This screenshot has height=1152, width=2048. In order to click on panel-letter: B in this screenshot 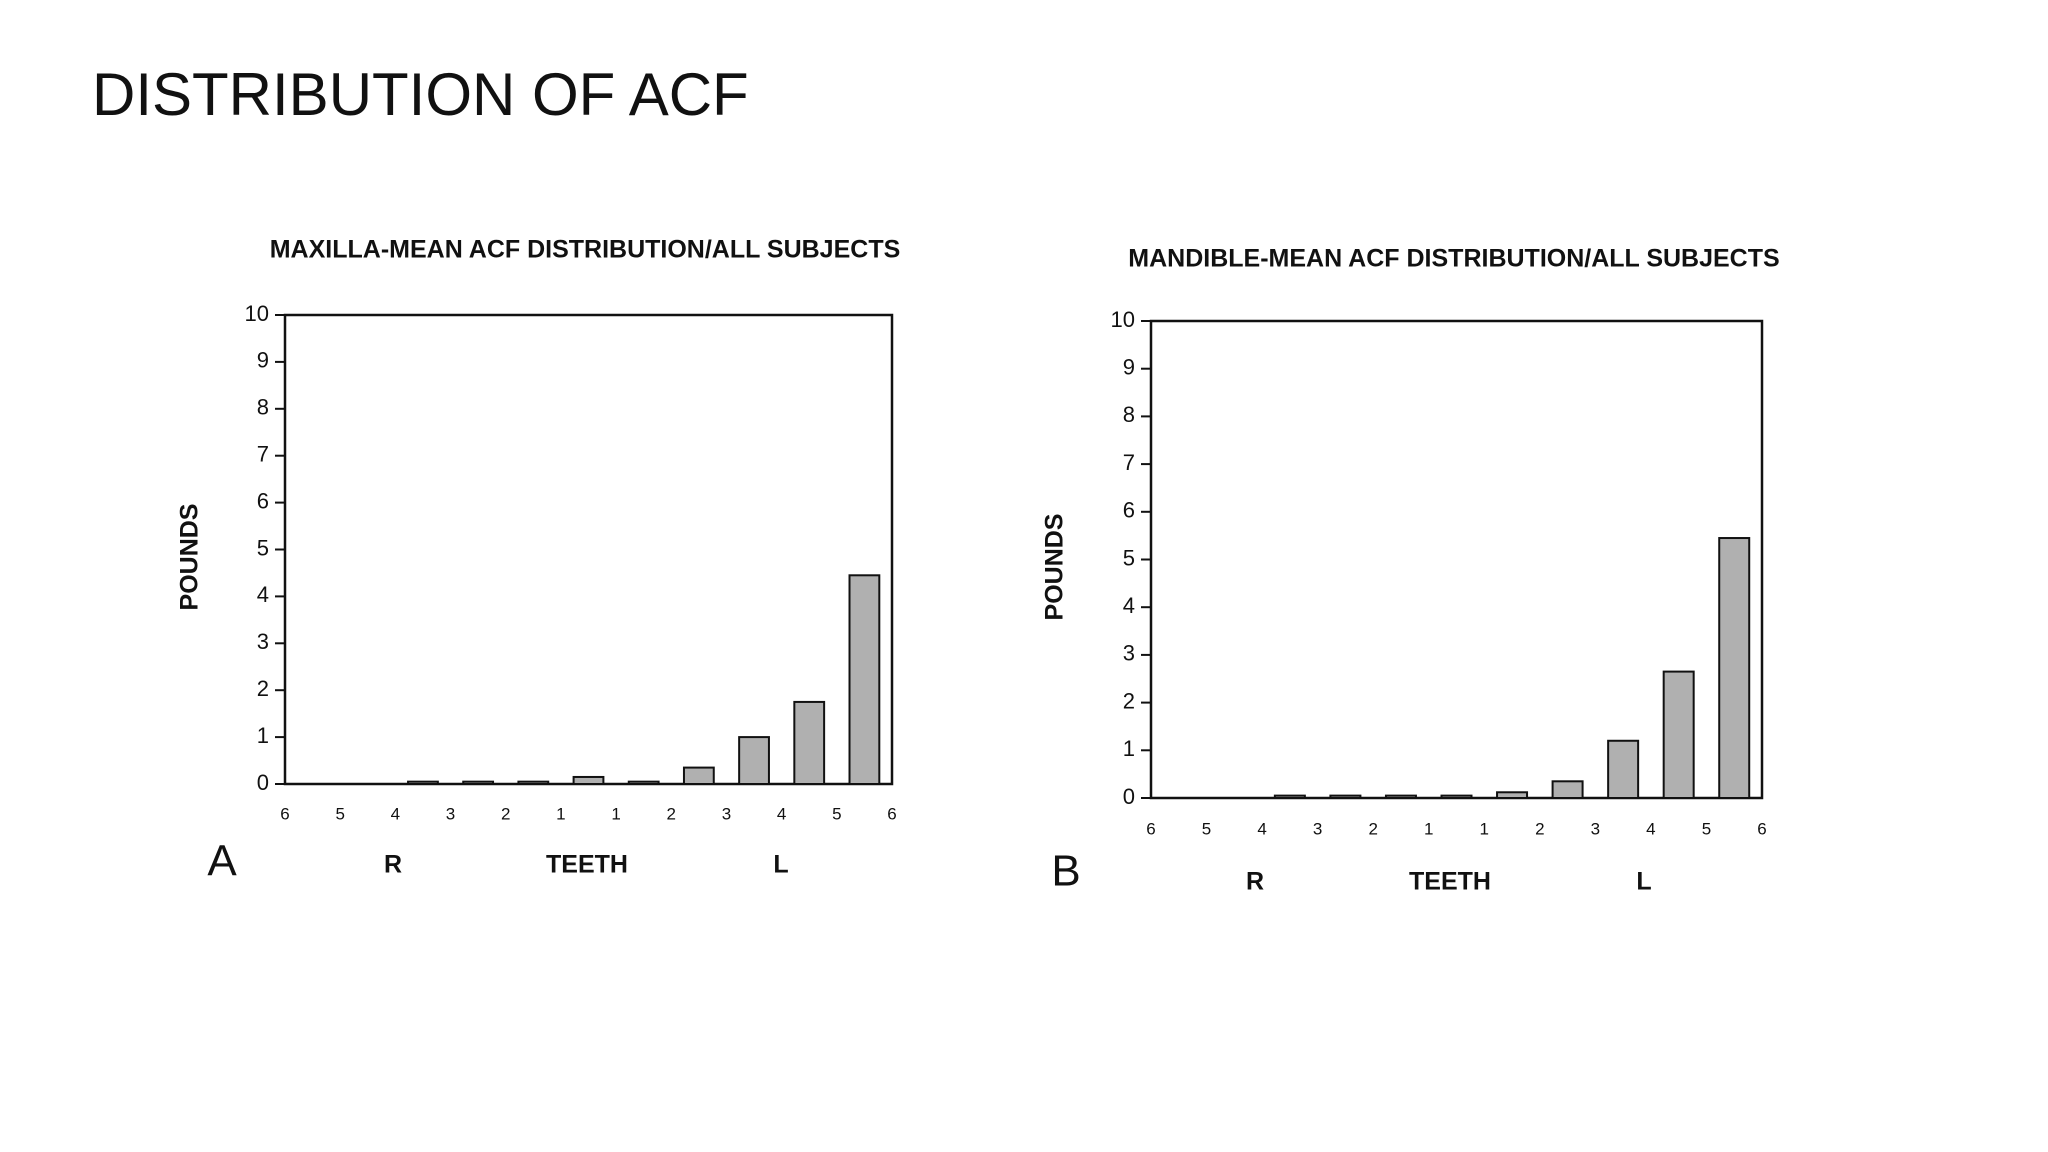, I will do `click(1065, 871)`.